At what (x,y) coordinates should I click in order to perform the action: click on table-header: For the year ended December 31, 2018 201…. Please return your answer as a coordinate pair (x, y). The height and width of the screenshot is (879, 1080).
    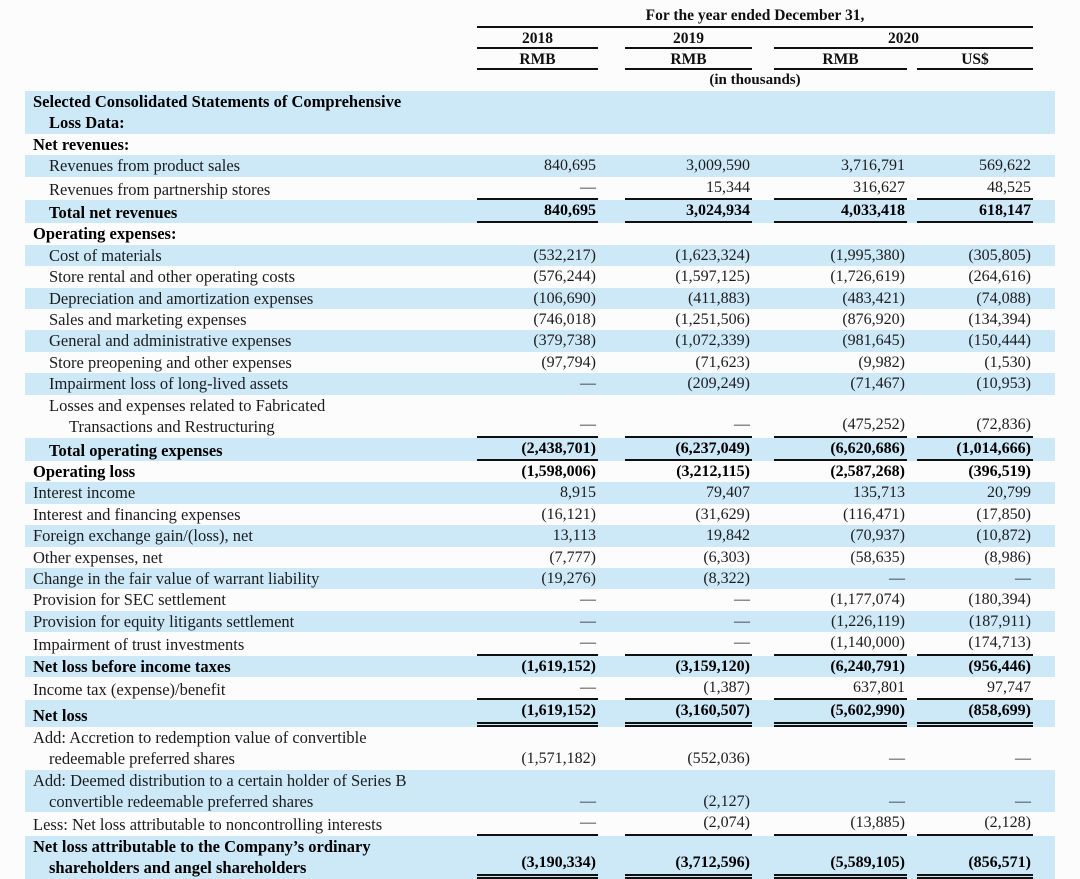
    Looking at the image, I should click on (540, 47).